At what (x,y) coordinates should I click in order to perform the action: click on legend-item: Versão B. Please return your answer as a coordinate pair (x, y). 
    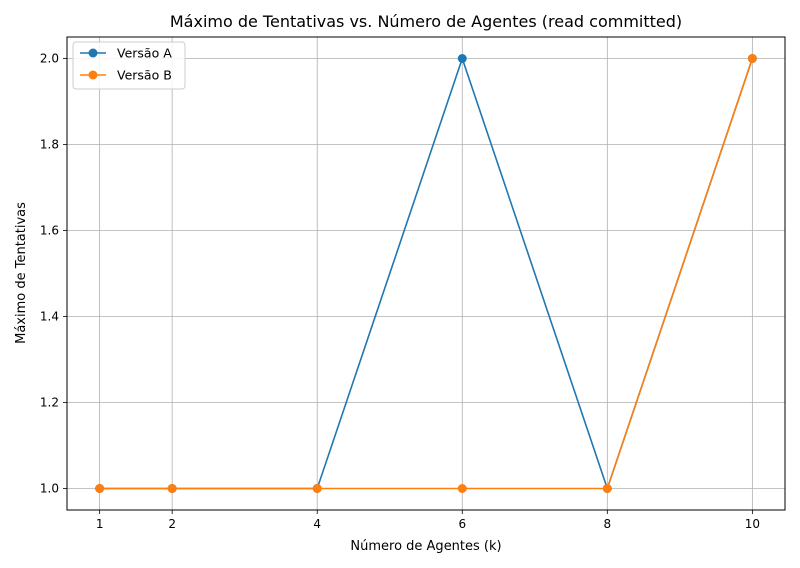
    Looking at the image, I should click on (126, 75).